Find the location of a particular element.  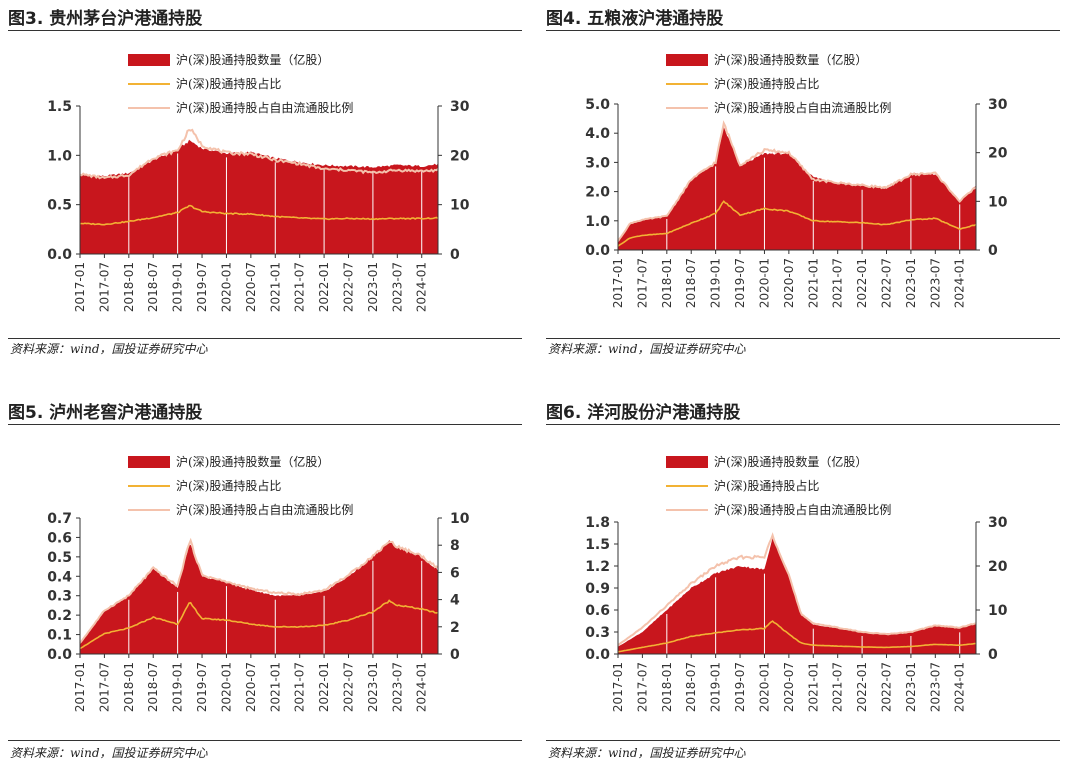

y-right-tick-label: 6 is located at coordinates (455, 573).